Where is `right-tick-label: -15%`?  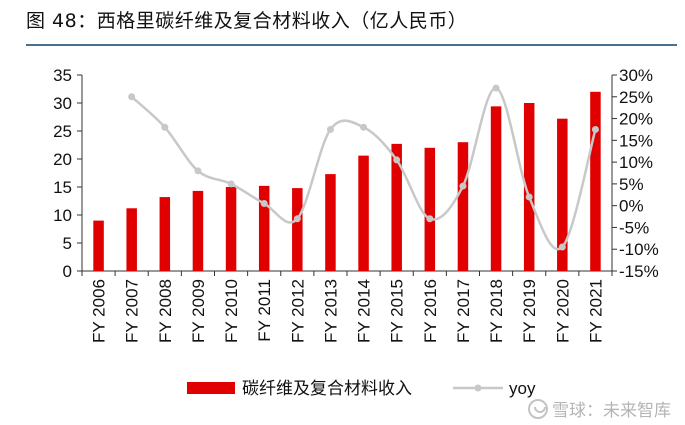 right-tick-label: -15% is located at coordinates (639, 271).